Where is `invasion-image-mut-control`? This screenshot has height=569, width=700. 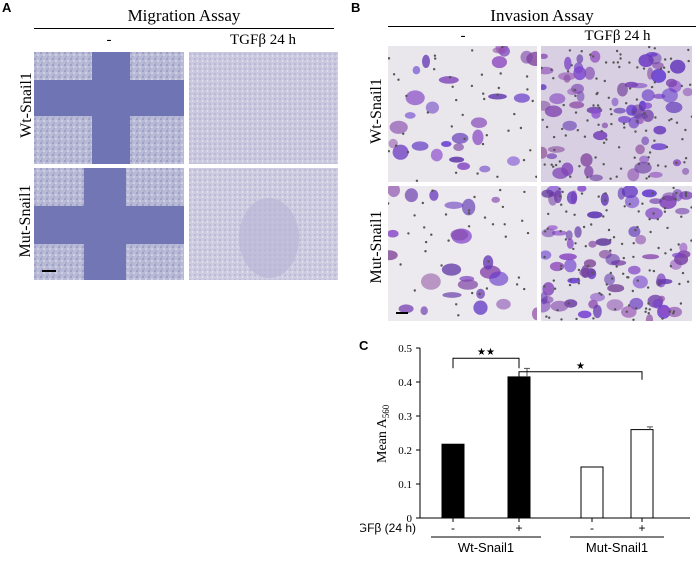 invasion-image-mut-control is located at coordinates (462, 253).